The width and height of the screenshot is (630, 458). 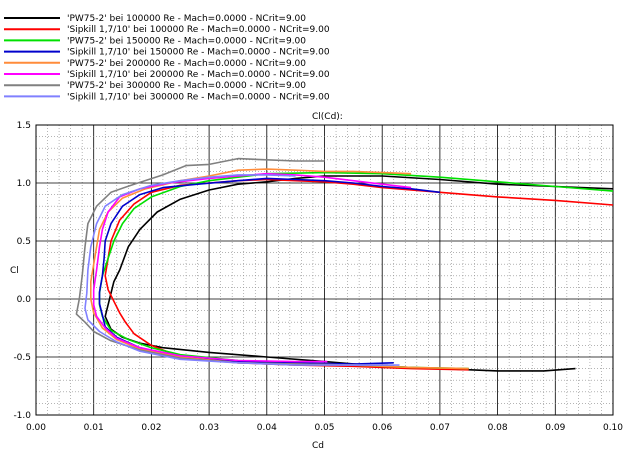 What do you see at coordinates (24, 126) in the screenshot?
I see `y-tick-label: 1.5` at bounding box center [24, 126].